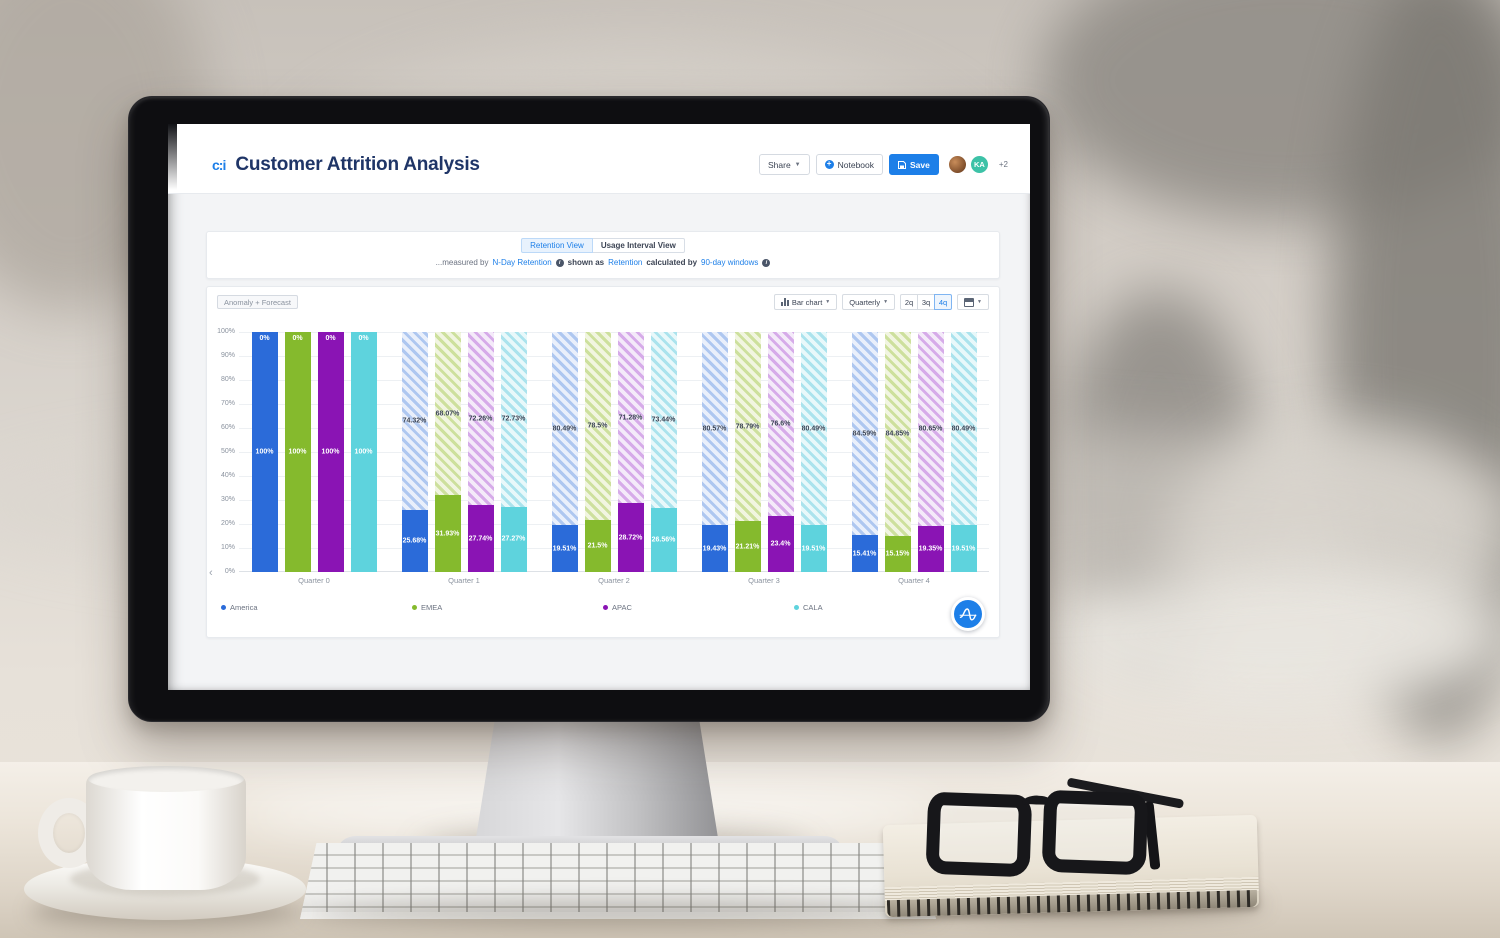  What do you see at coordinates (447, 414) in the screenshot?
I see `churned-value-label: 68.07%` at bounding box center [447, 414].